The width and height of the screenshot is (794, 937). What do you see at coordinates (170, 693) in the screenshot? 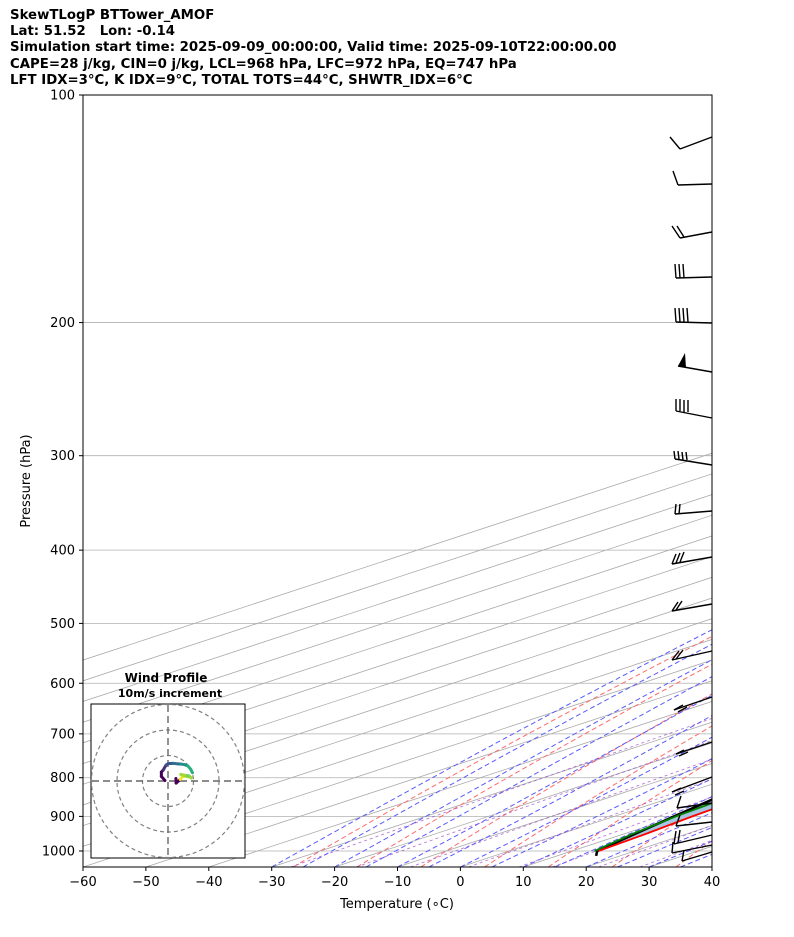
I see `hodograph-subtitle: 10m/s increment` at bounding box center [170, 693].